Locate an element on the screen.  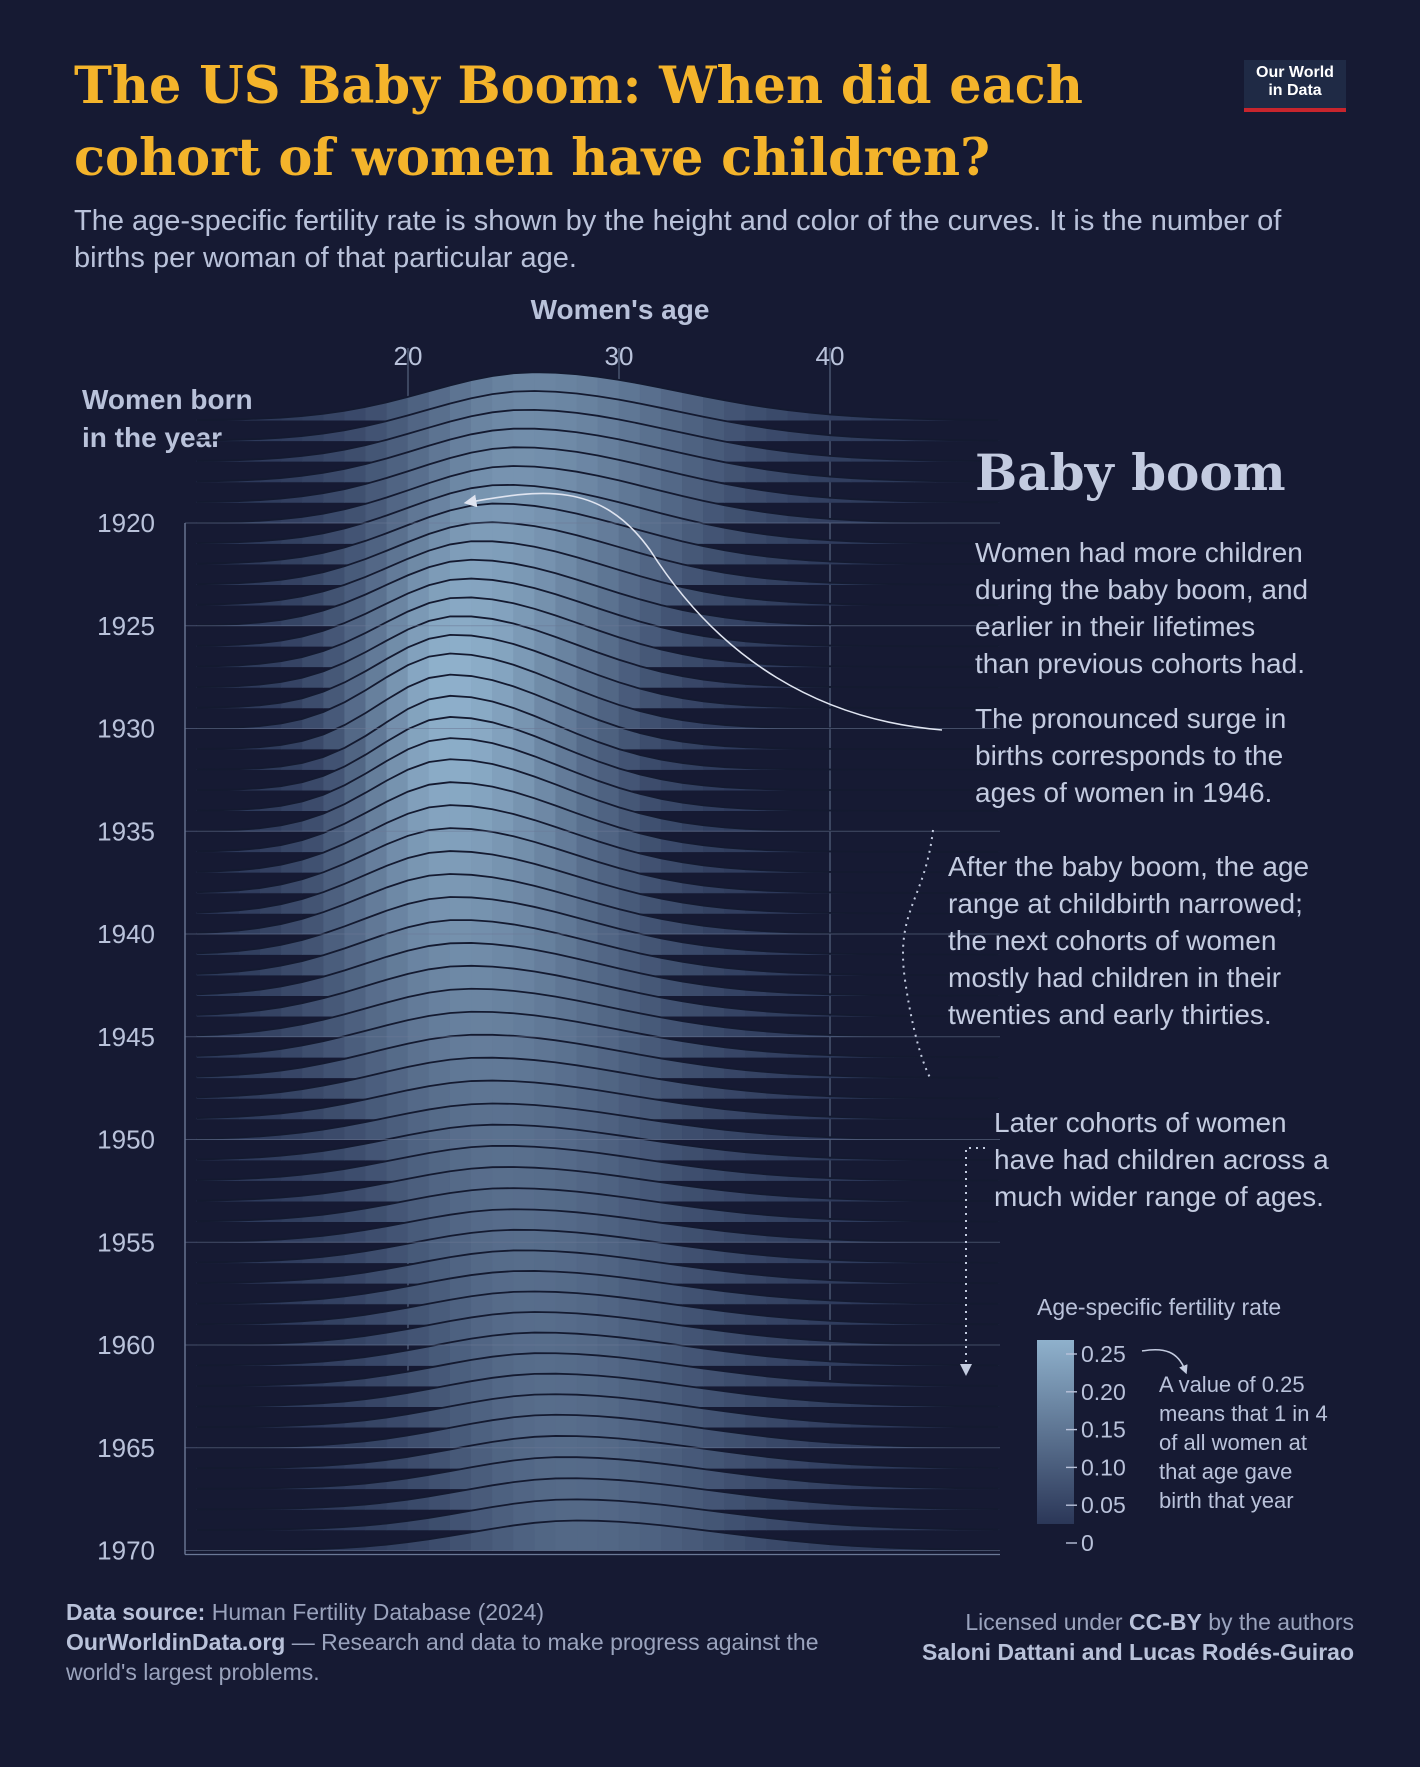
legend-title: Age-specific fertility rate is located at coordinates (1159, 1307).